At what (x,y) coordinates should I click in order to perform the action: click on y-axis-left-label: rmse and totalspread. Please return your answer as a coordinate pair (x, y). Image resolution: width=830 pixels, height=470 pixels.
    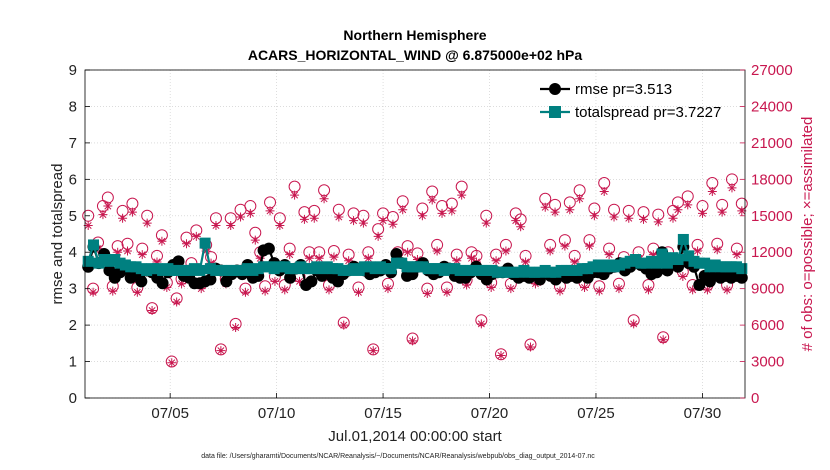
    Looking at the image, I should click on (57, 234).